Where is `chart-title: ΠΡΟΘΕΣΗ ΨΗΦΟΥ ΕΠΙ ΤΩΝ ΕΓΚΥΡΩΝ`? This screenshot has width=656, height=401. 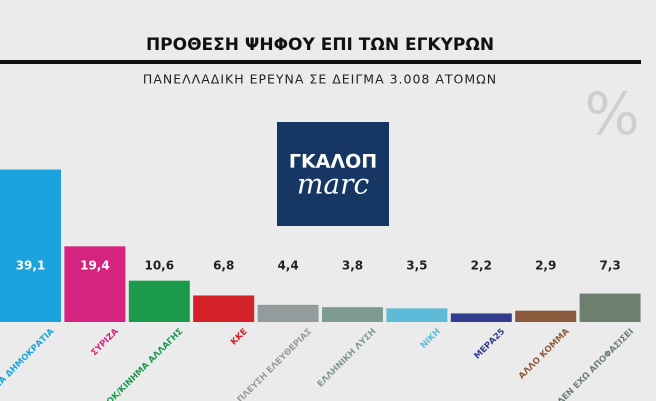 chart-title: ΠΡΟΘΕΣΗ ΨΗΦΟΥ ΕΠΙ ΤΩΝ ΕΓΚΥΡΩΝ is located at coordinates (320, 45).